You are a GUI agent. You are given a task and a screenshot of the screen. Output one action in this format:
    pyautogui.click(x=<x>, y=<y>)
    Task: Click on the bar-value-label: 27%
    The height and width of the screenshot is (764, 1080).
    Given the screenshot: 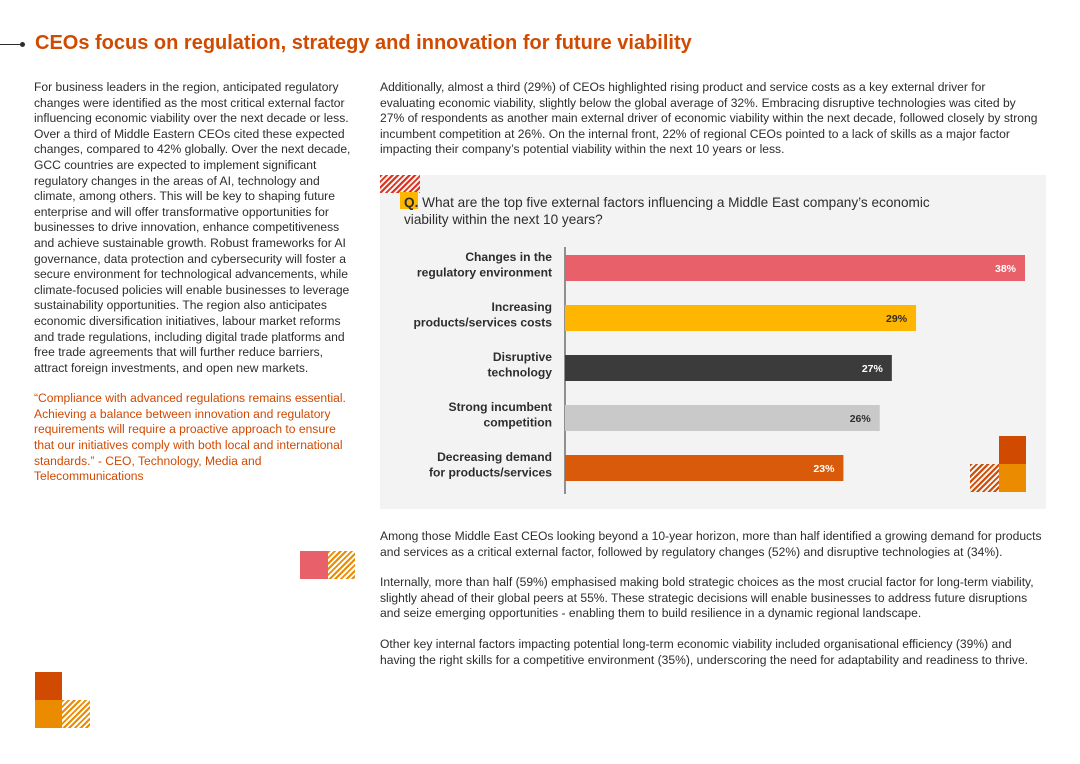 What is the action you would take?
    pyautogui.click(x=873, y=369)
    